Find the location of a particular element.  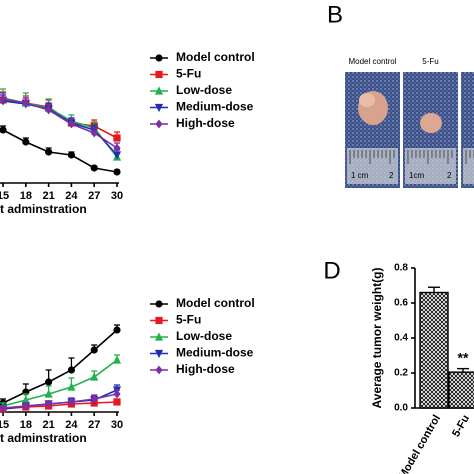

x-tick-label: Model control is located at coordinates (420, 443).